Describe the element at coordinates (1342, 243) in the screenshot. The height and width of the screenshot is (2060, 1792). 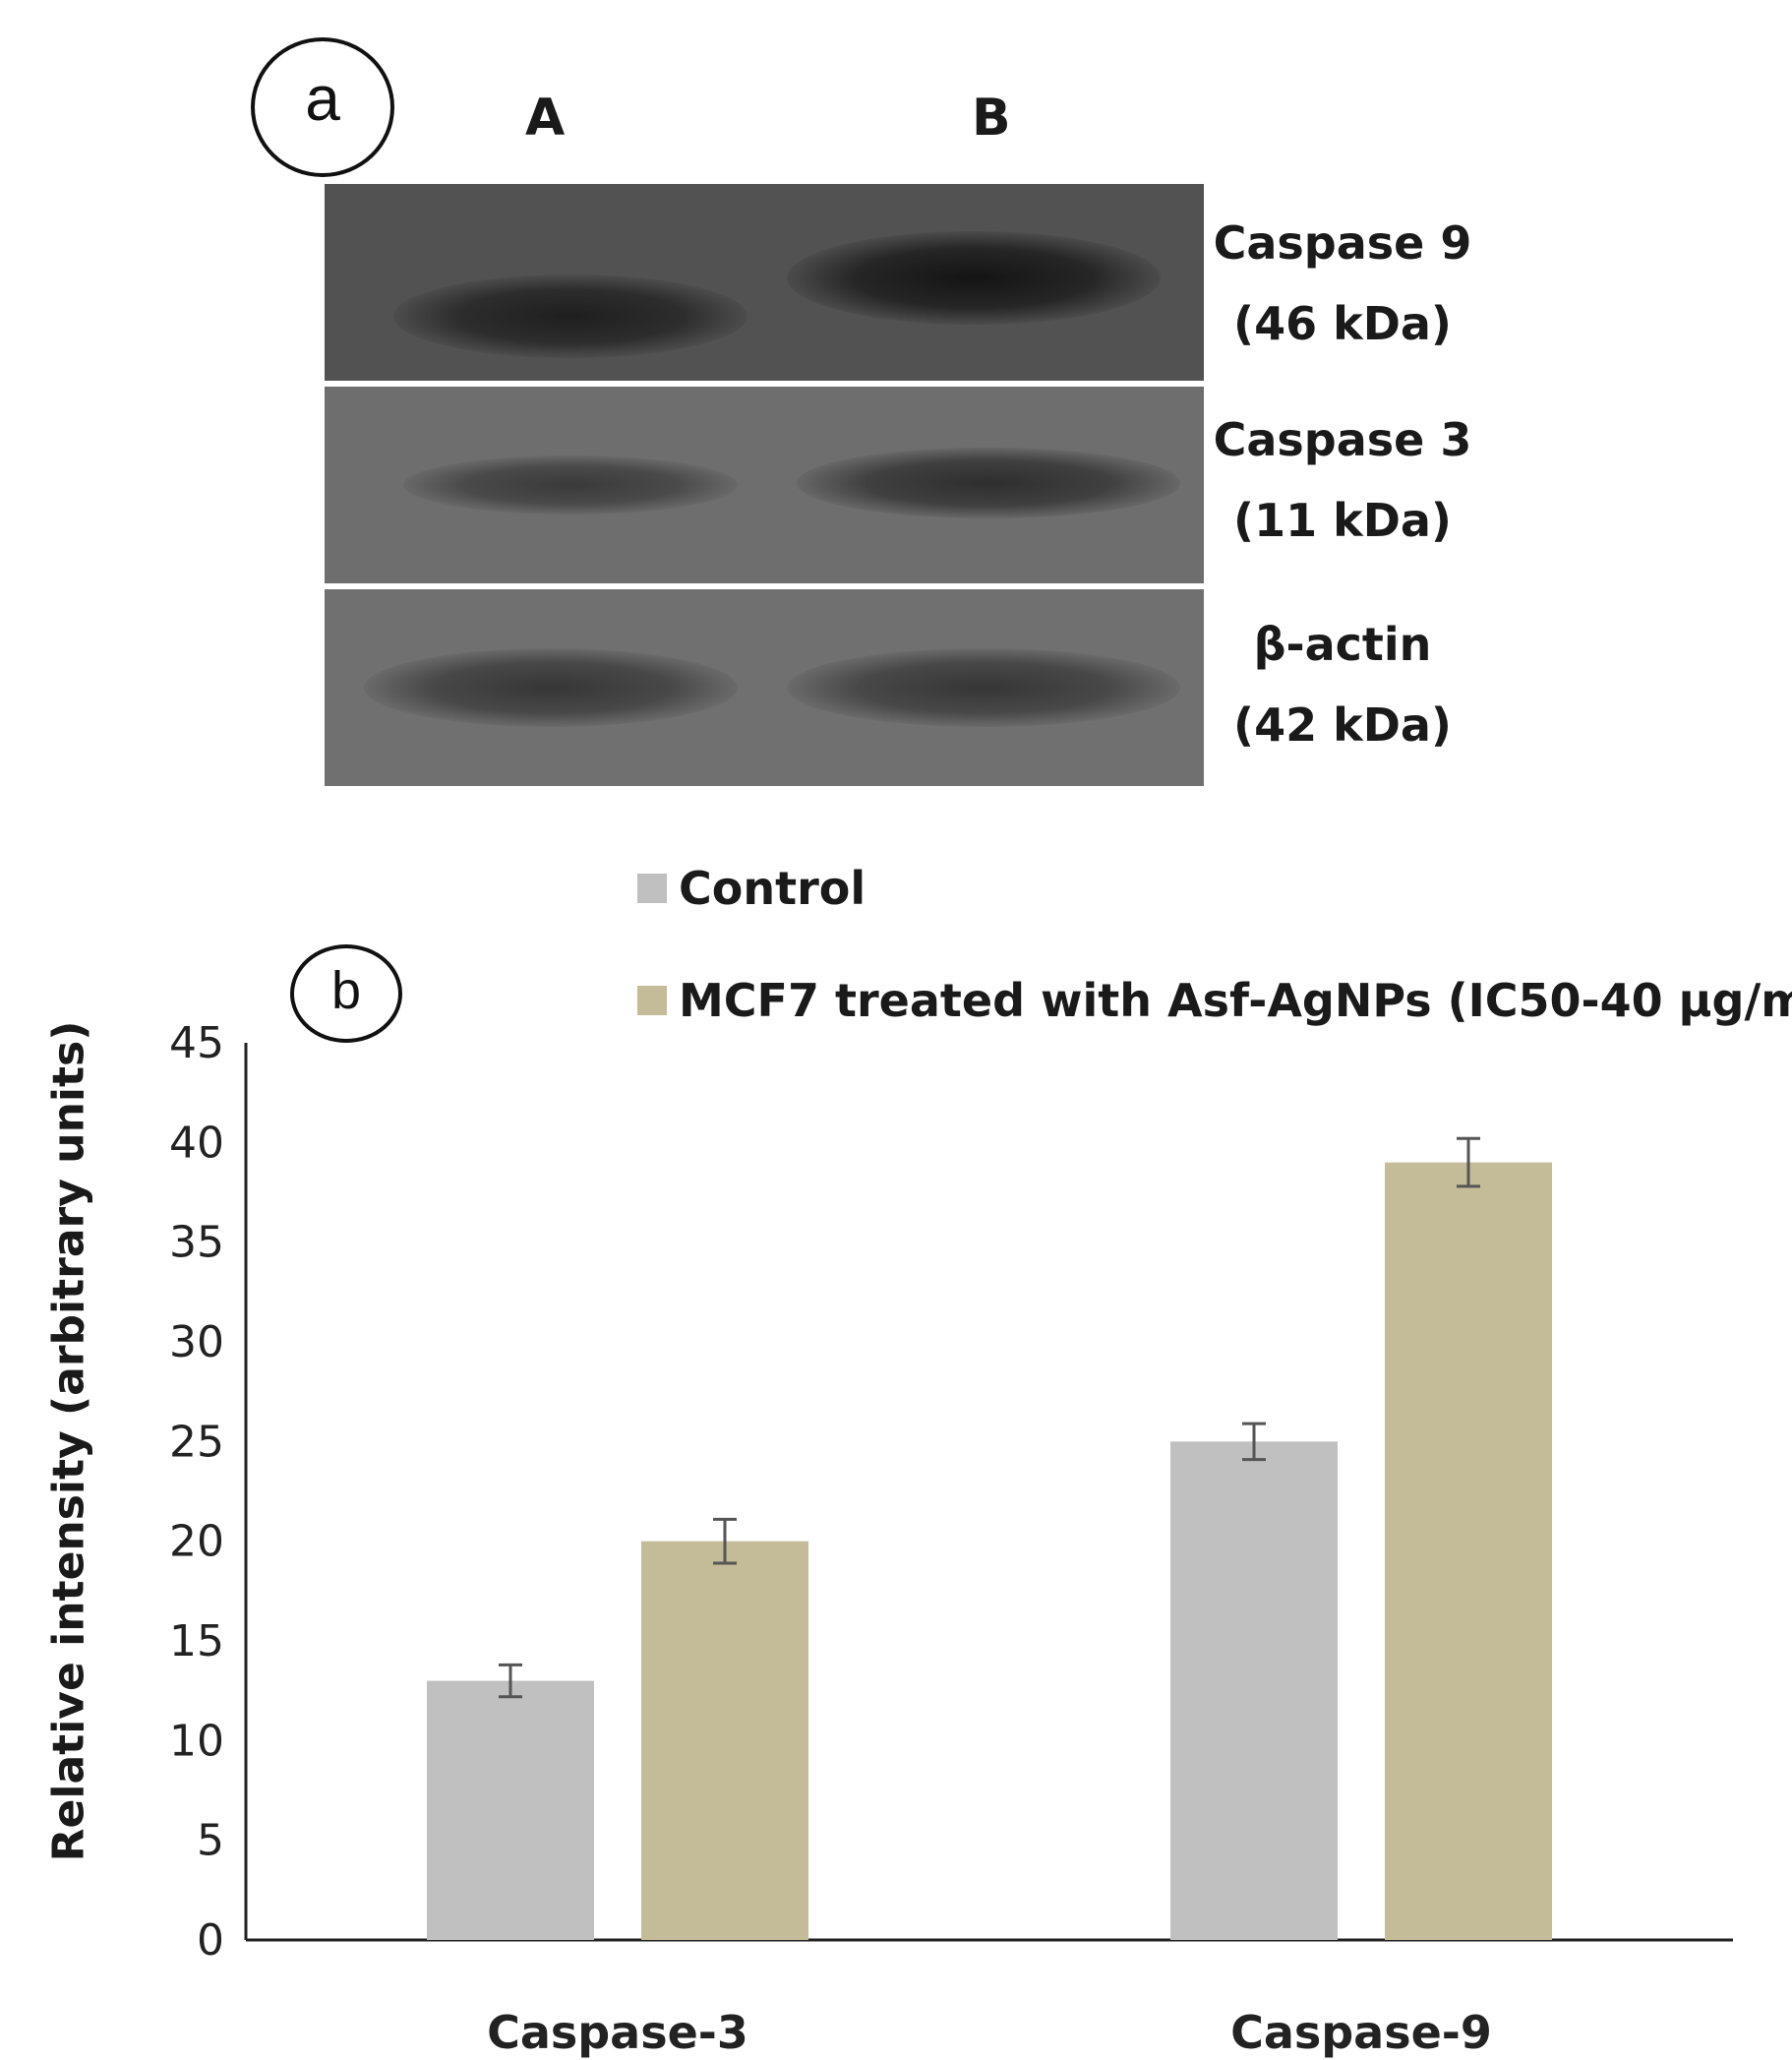
I see `protein-name: Caspase 9` at that location.